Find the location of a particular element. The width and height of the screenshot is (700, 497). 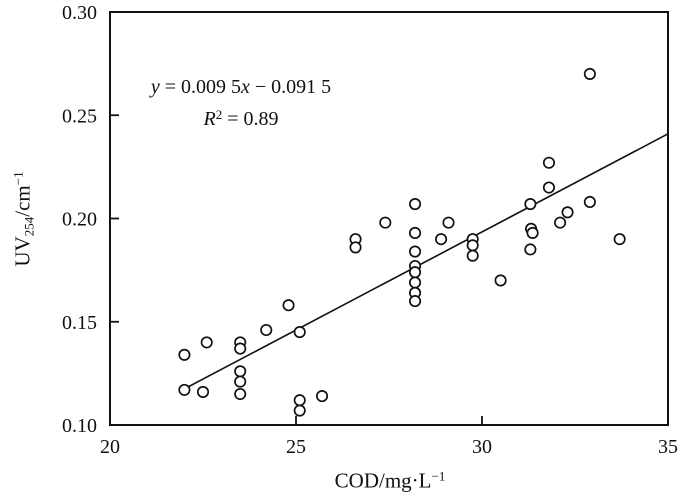

equation-y-var: y is located at coordinates (155, 87).